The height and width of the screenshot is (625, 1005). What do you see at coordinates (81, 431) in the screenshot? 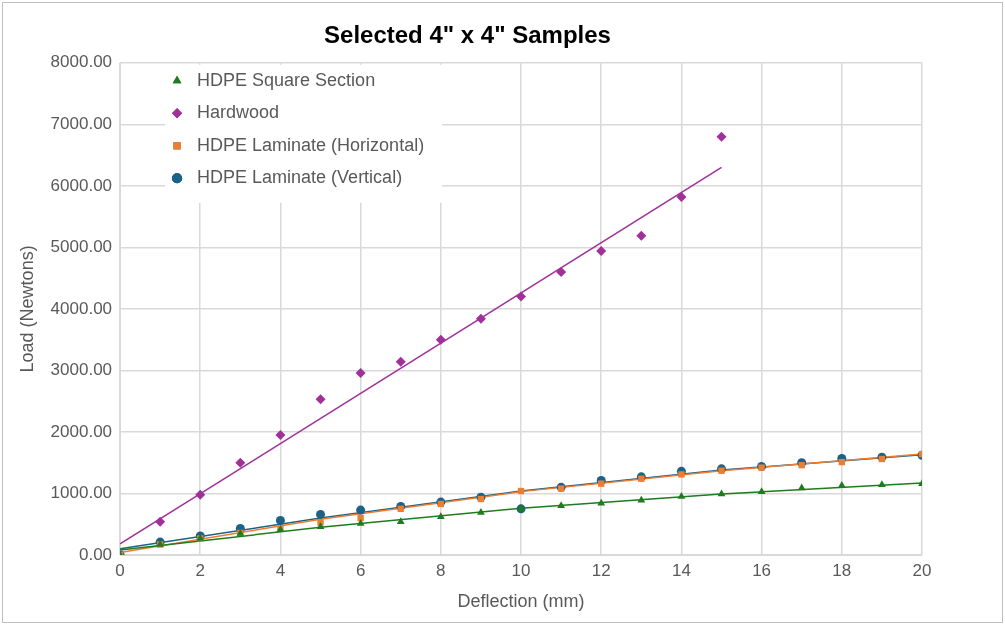
I see `y-tick-label: 2000.00` at bounding box center [81, 431].